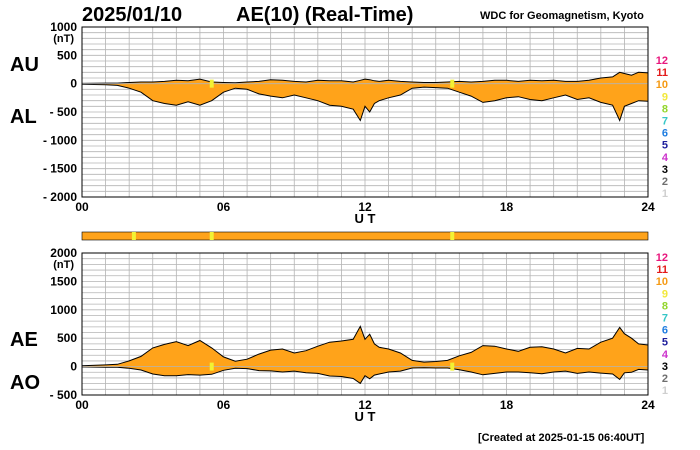  Describe the element at coordinates (561, 438) in the screenshot. I see `created-timestamp: [Created at 2025-01-15 06:40UT]` at that location.